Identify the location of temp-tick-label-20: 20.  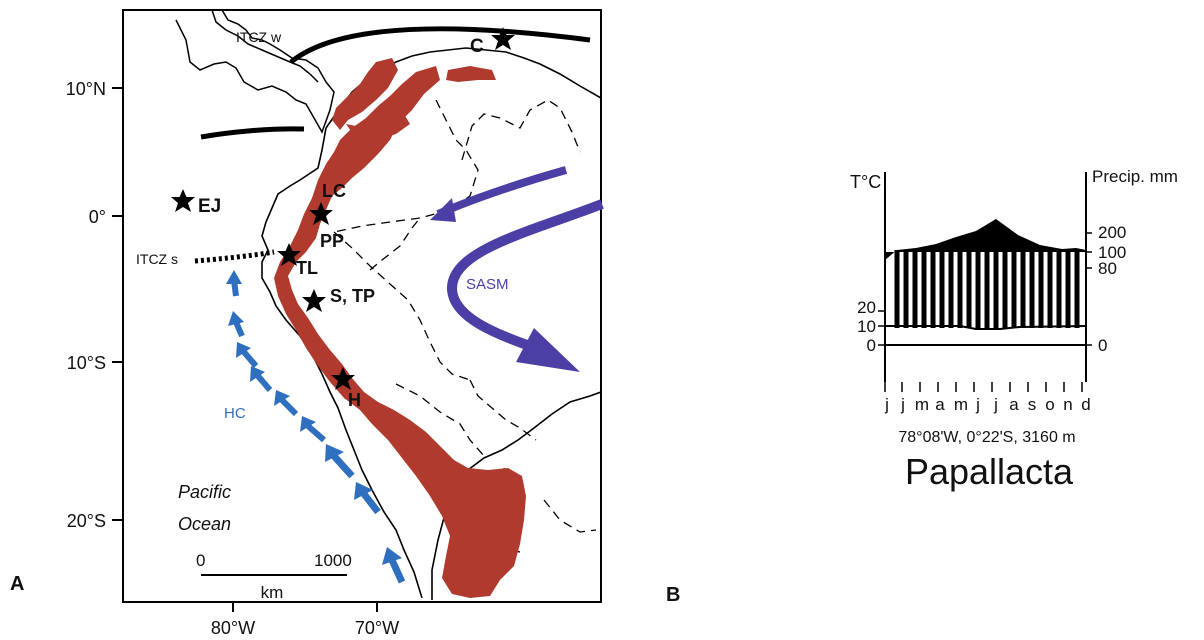
(866, 307).